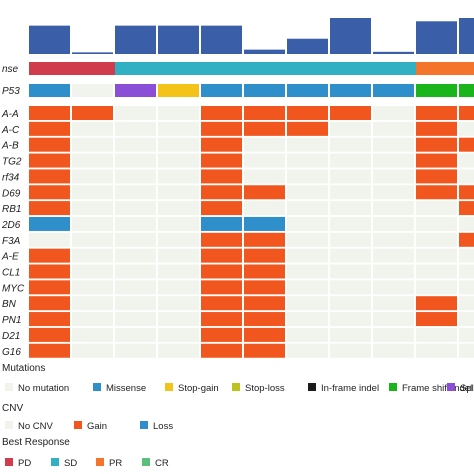 The height and width of the screenshot is (474, 474). What do you see at coordinates (24, 463) in the screenshot?
I see `response-legend-label: PD` at bounding box center [24, 463].